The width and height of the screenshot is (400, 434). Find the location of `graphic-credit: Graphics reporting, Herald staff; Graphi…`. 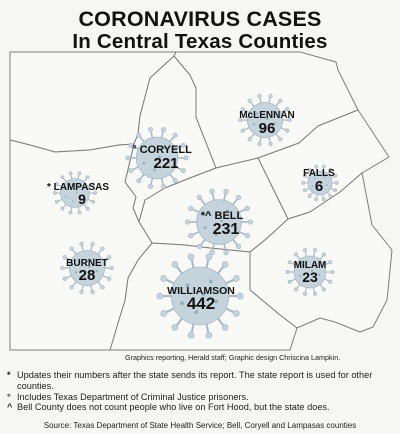

graphic-credit: Graphics reporting, Herald staff; Graphi… is located at coordinates (233, 357).